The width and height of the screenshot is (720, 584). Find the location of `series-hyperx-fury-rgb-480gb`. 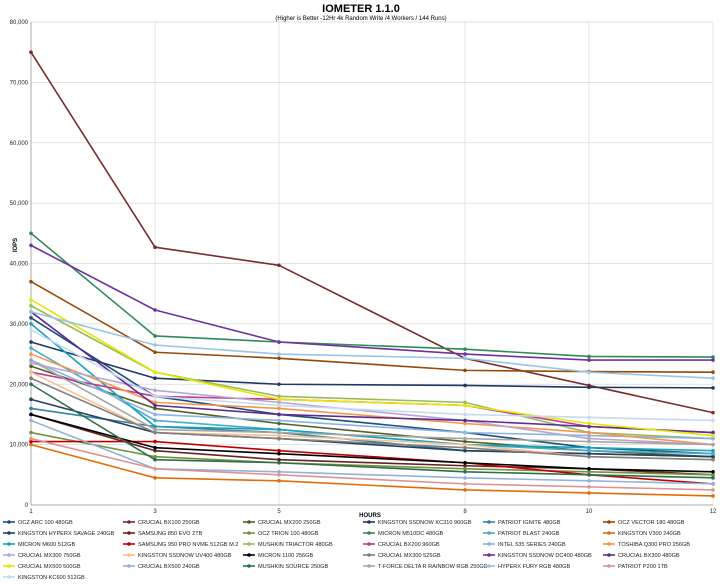

series-hyperx-fury-rgb-480gb is located at coordinates (372, 345).